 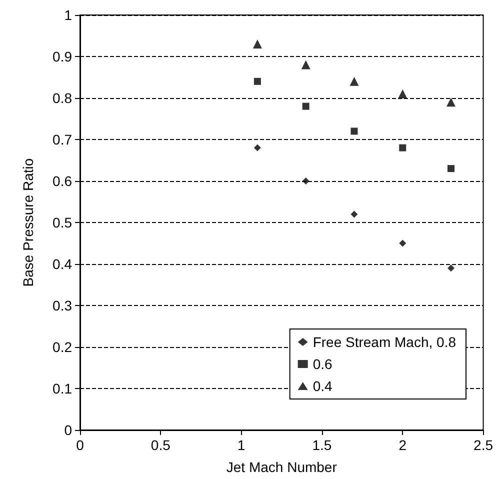 I want to click on legend-label: 0.6, so click(x=322, y=364).